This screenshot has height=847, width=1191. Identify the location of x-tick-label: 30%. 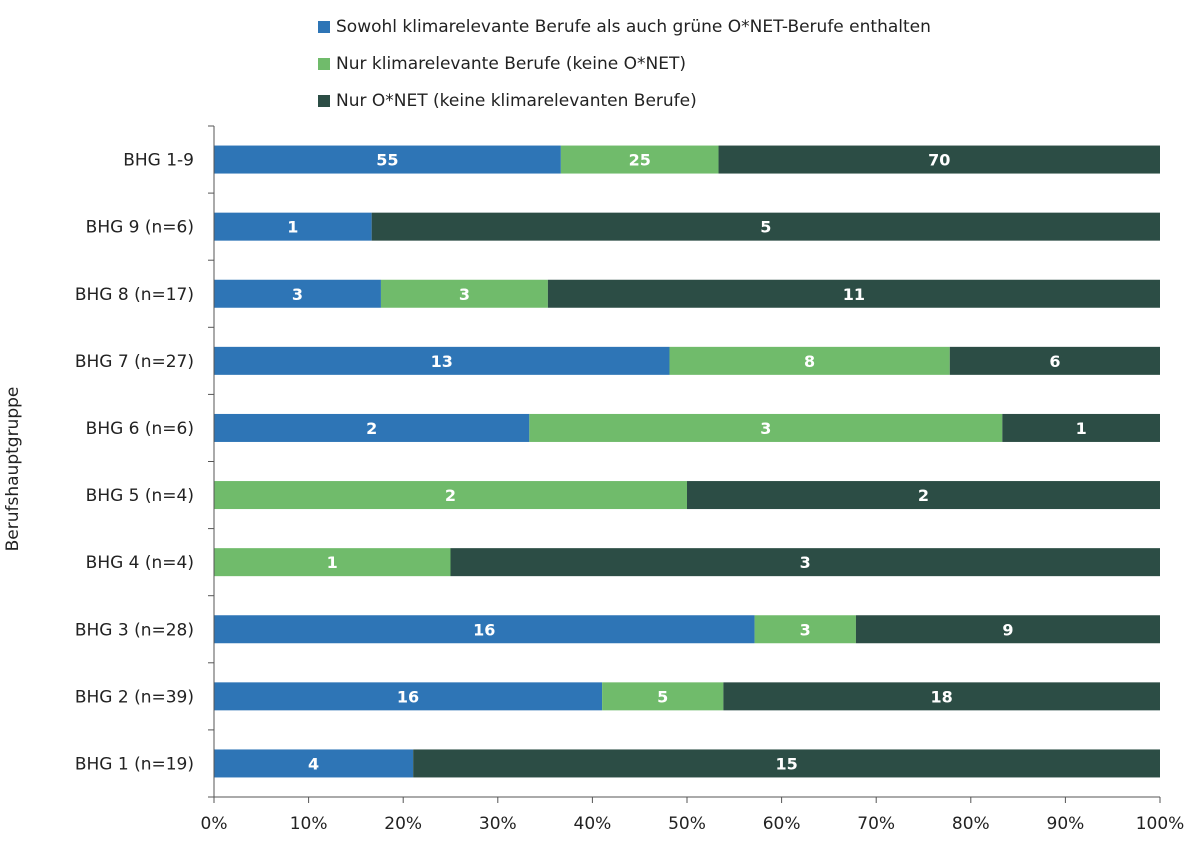
(498, 824).